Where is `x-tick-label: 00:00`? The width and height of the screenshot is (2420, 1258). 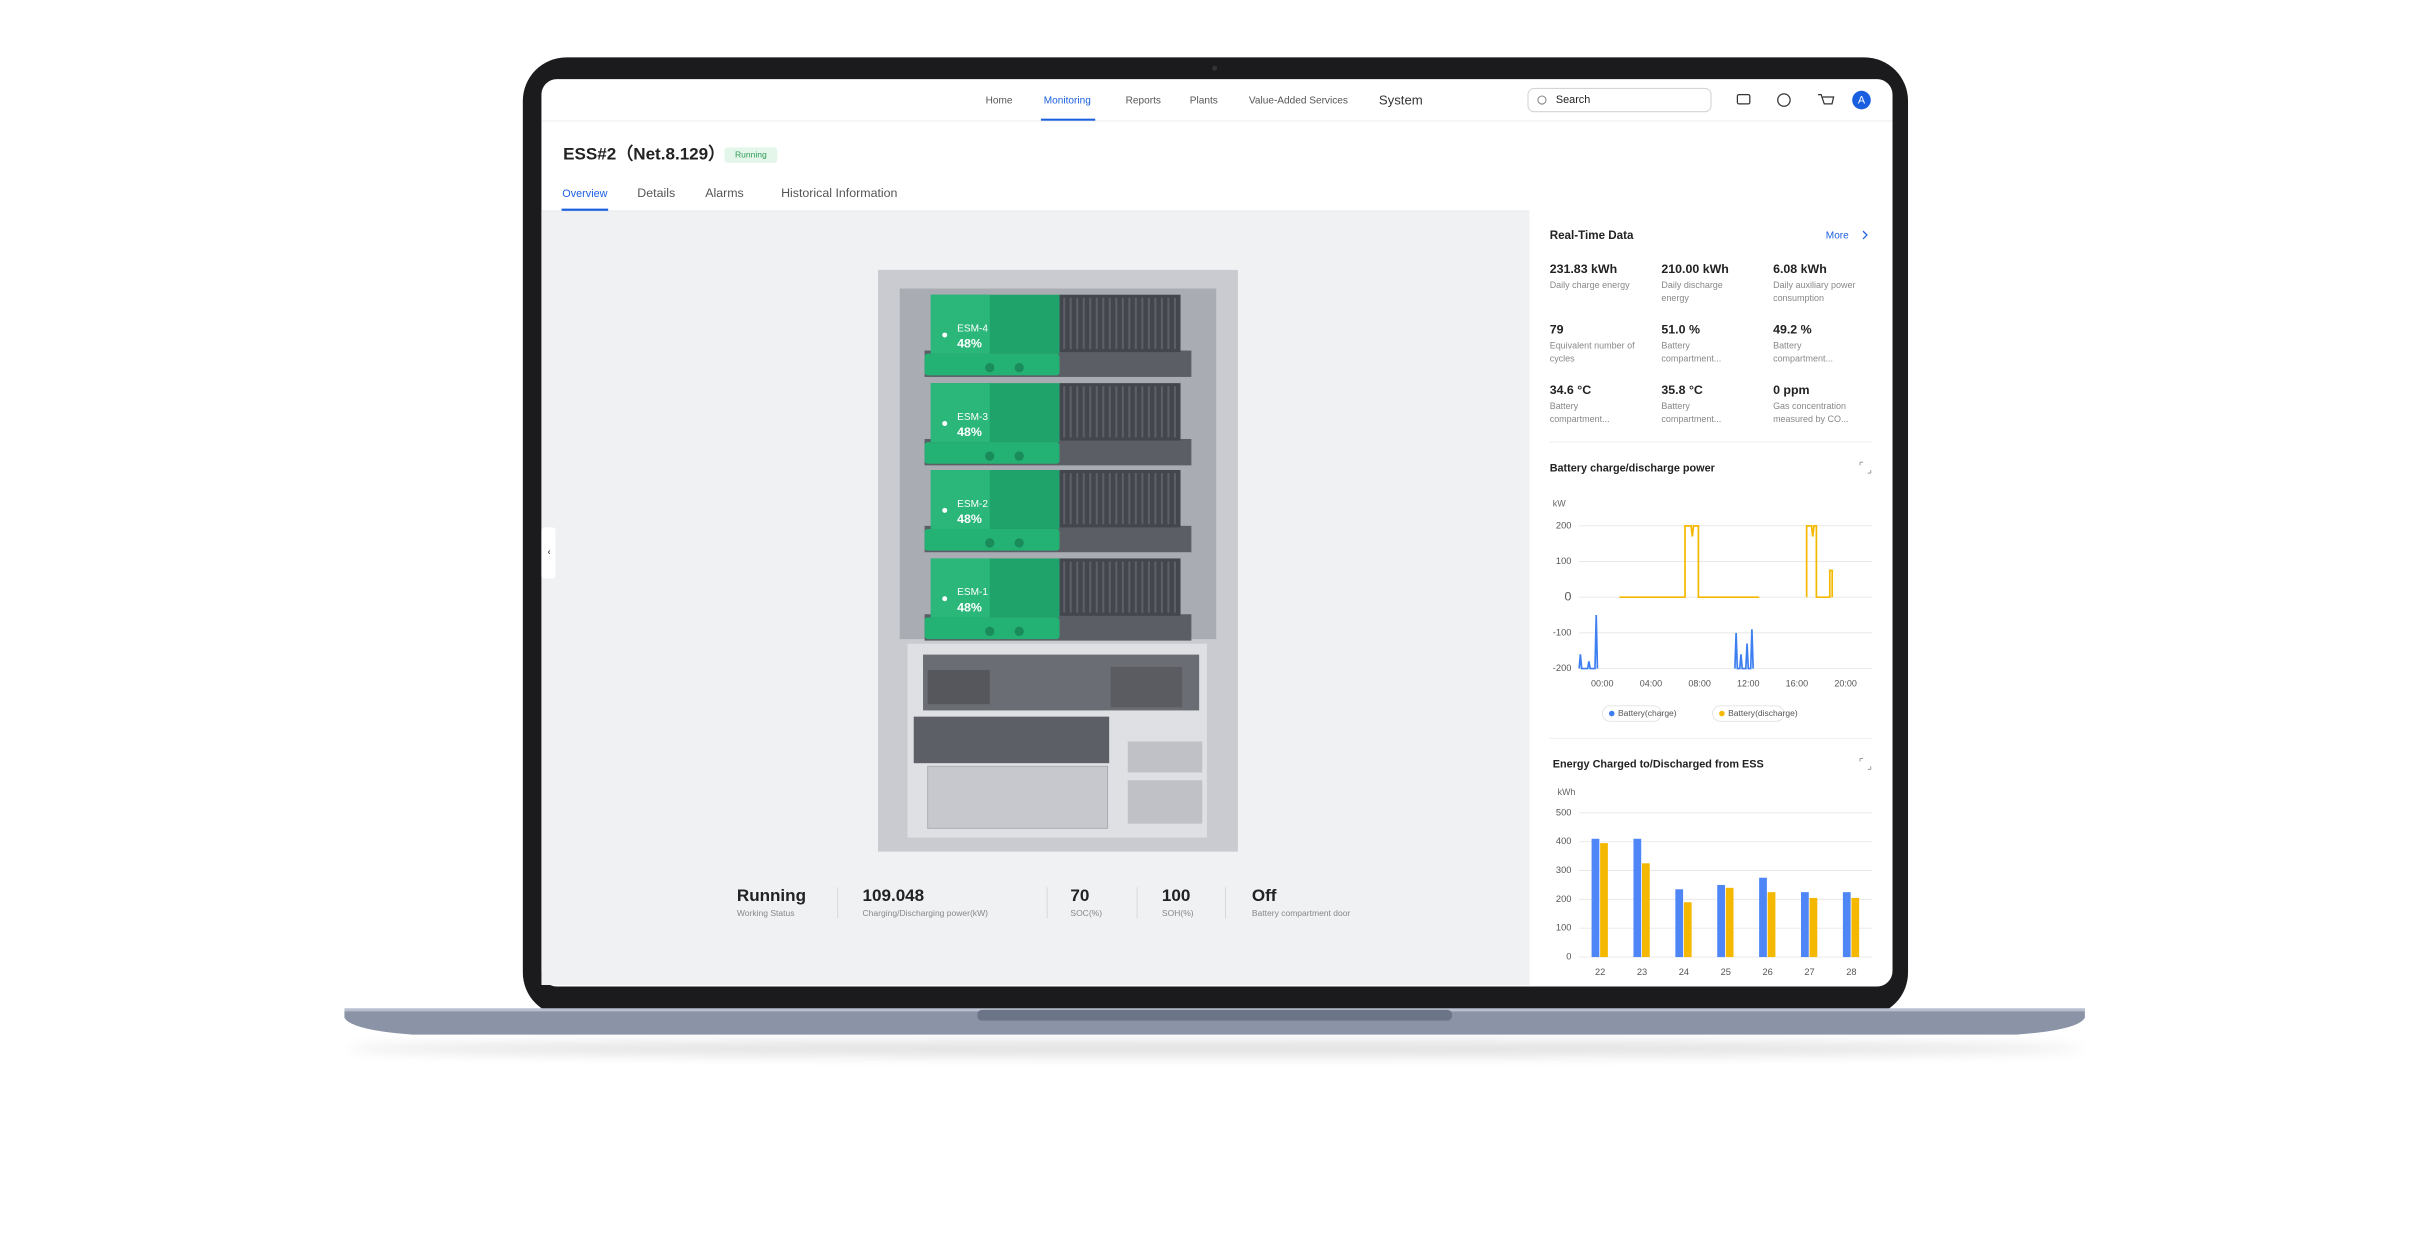
x-tick-label: 00:00 is located at coordinates (1602, 683).